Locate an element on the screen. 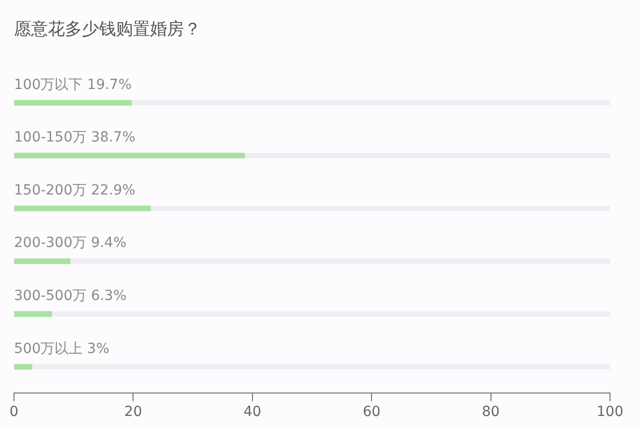 This screenshot has width=640, height=430. category-label: 150-200万 22.9% is located at coordinates (75, 190).